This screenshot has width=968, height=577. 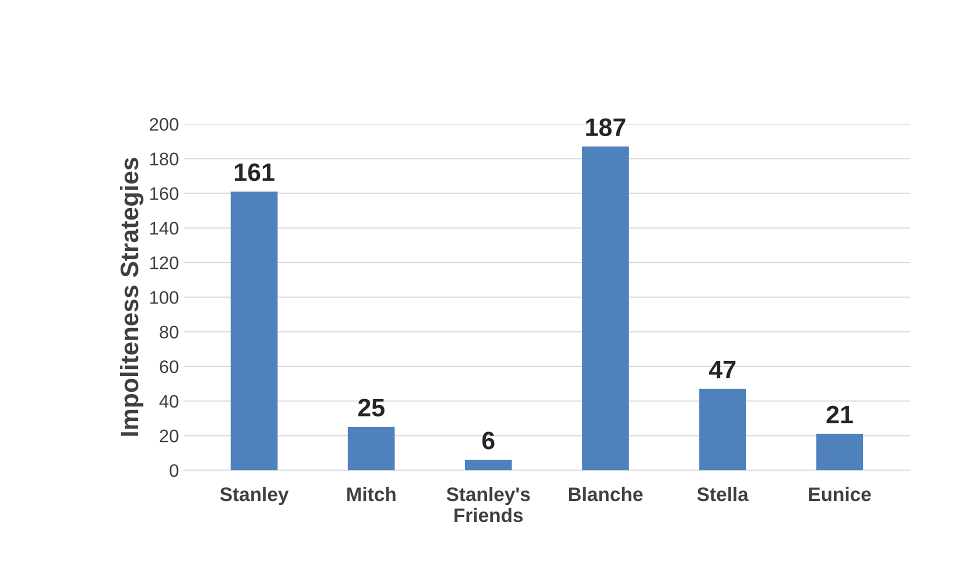 What do you see at coordinates (169, 367) in the screenshot?
I see `y-tick-label: 60` at bounding box center [169, 367].